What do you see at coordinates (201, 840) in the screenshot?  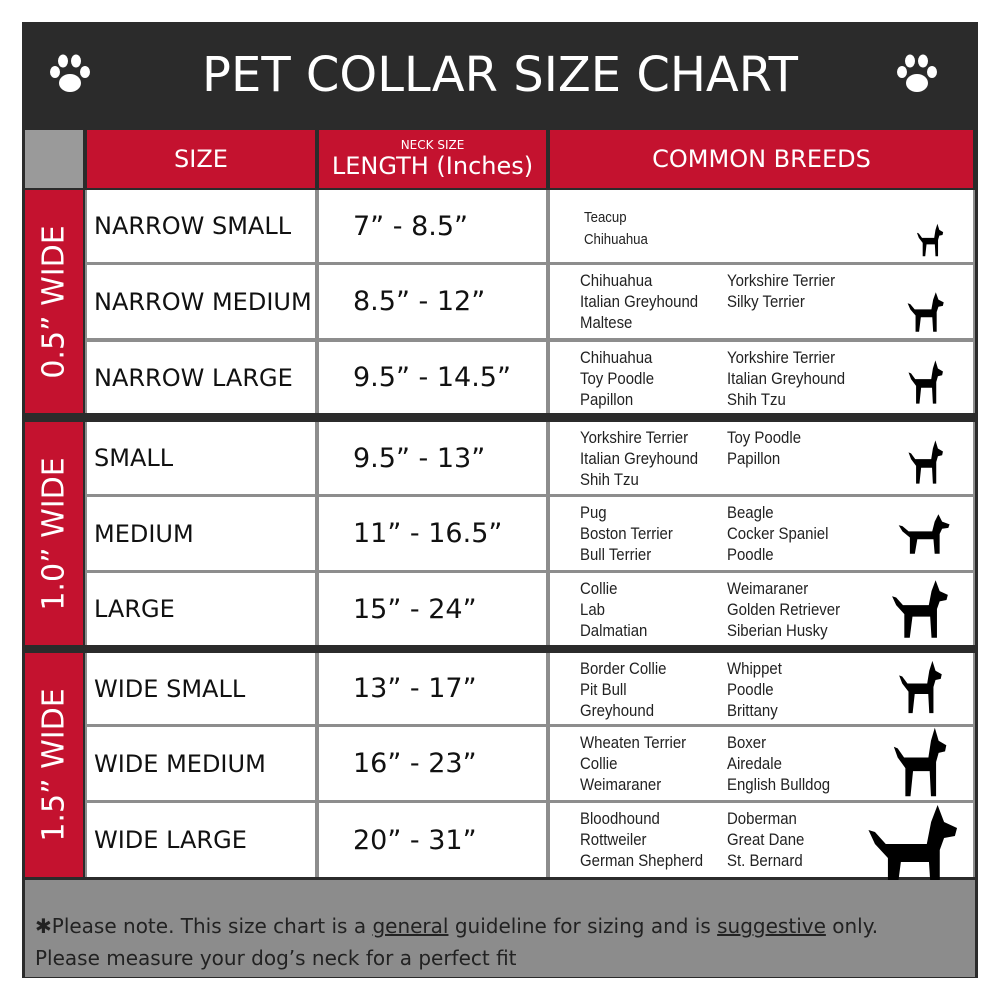 I see `size-cell: WIDE LARGE` at bounding box center [201, 840].